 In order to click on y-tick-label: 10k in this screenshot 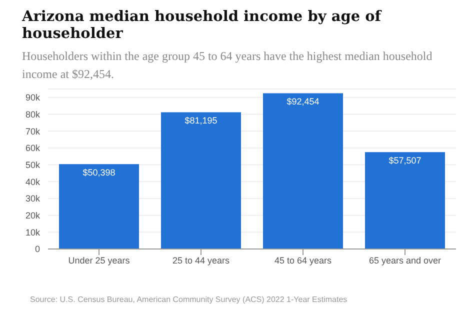, I will do `click(32, 232)`.